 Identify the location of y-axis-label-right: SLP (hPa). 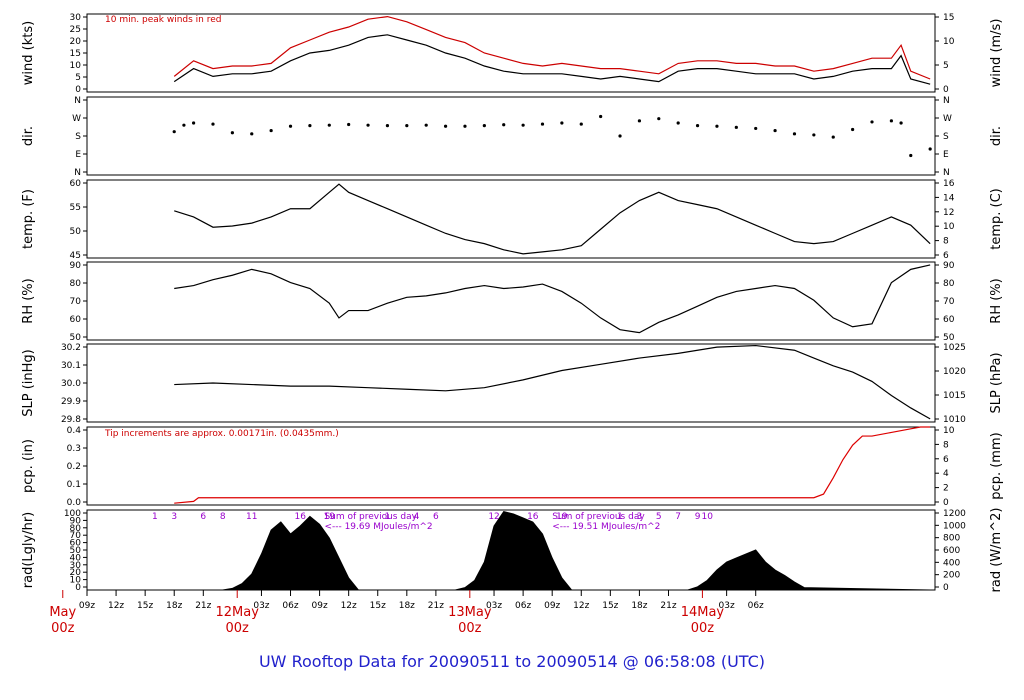
(996, 382).